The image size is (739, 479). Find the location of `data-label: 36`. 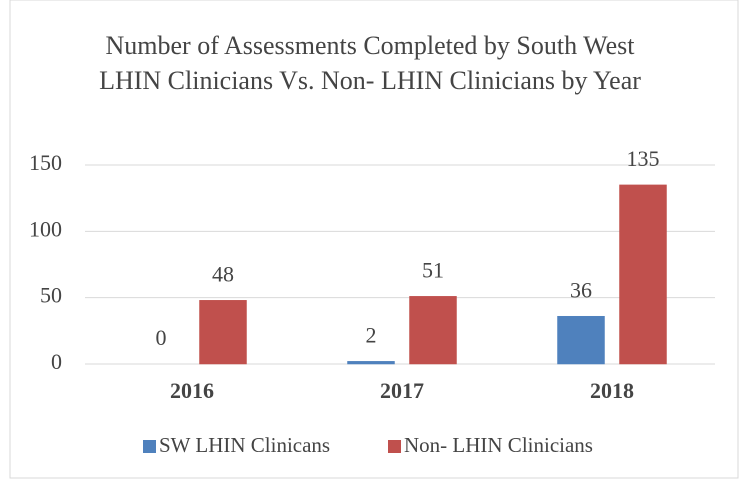

data-label: 36 is located at coordinates (581, 289).